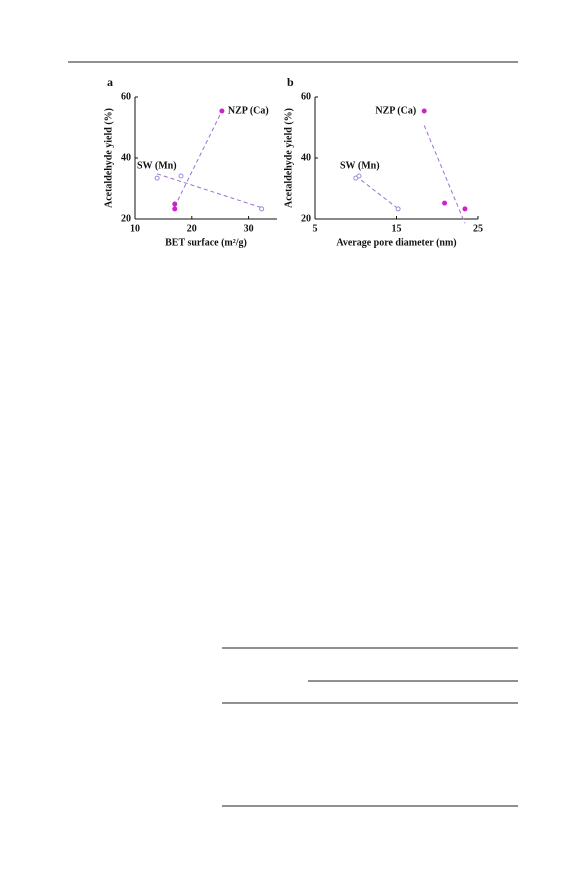 The width and height of the screenshot is (585, 888). I want to click on x-tick-label: 5, so click(315, 228).